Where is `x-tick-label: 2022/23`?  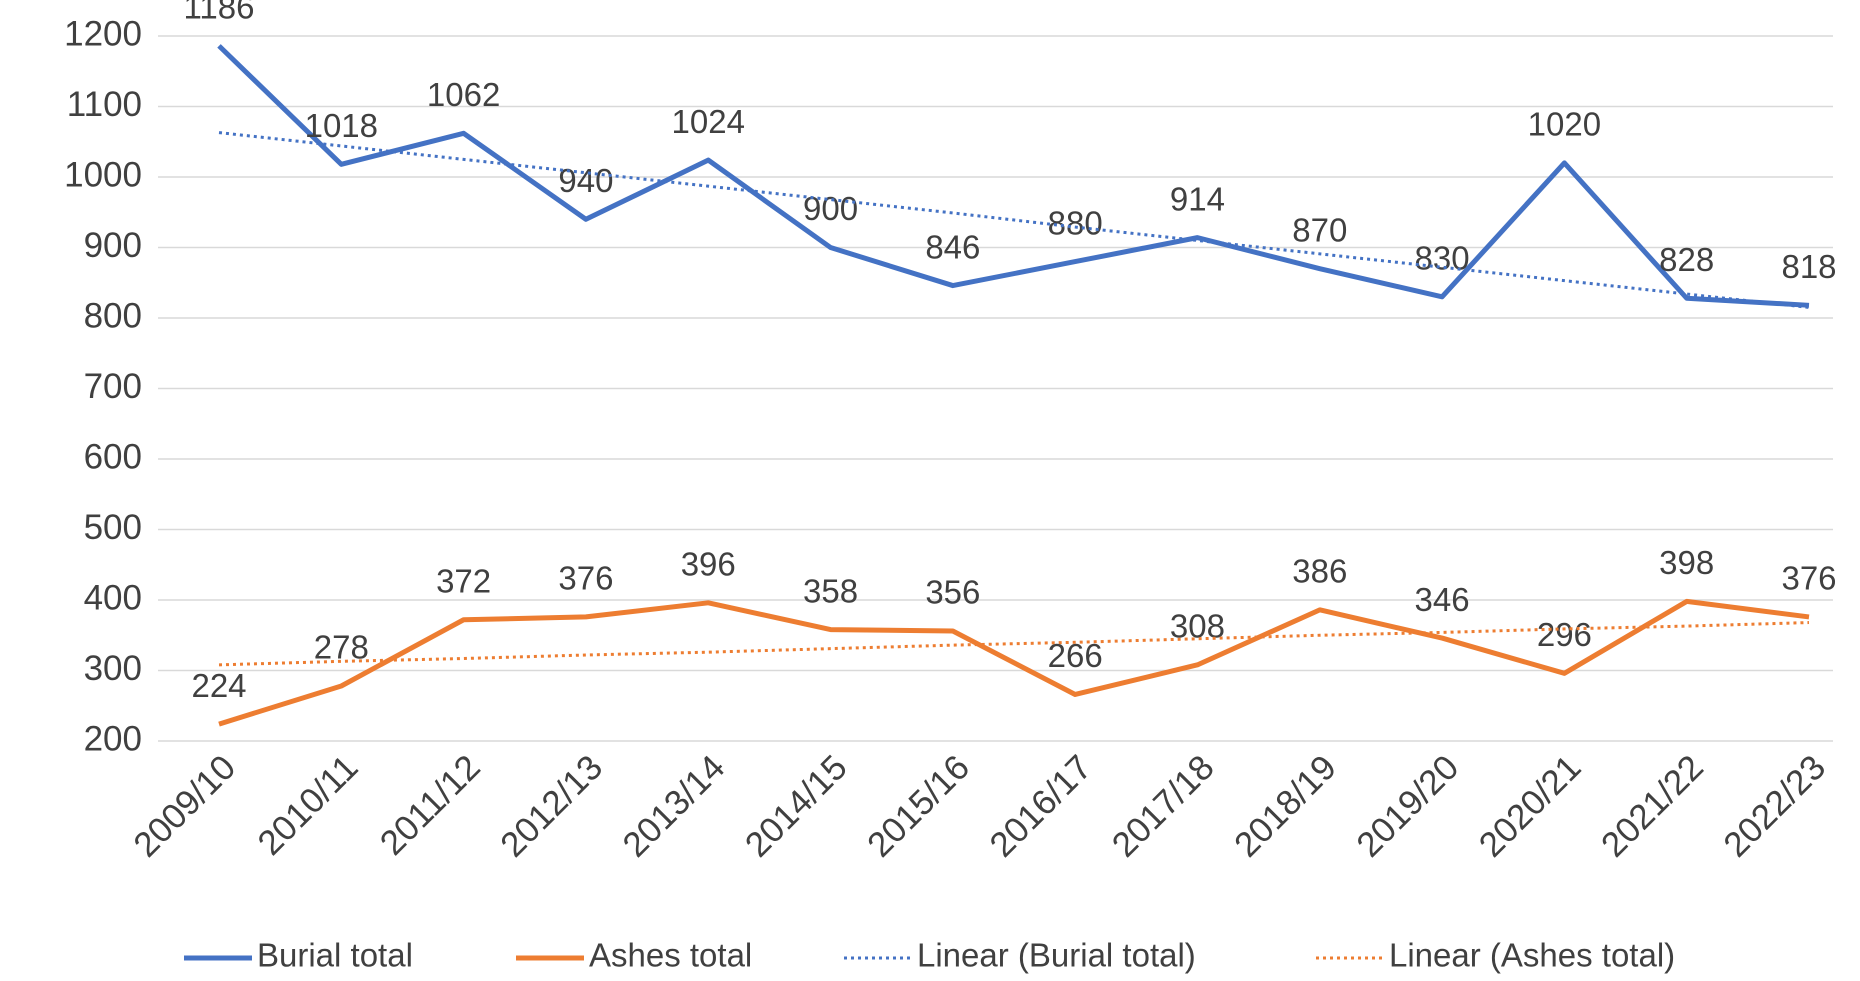
x-tick-label: 2022/23 is located at coordinates (1774, 806).